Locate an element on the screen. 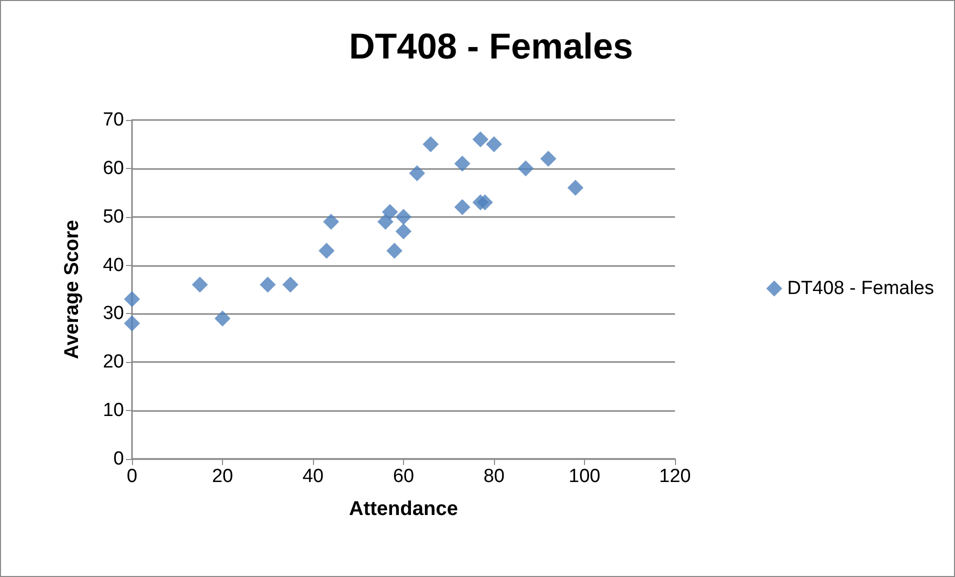 This screenshot has height=577, width=955. y-tick-label: 0 is located at coordinates (118, 459).